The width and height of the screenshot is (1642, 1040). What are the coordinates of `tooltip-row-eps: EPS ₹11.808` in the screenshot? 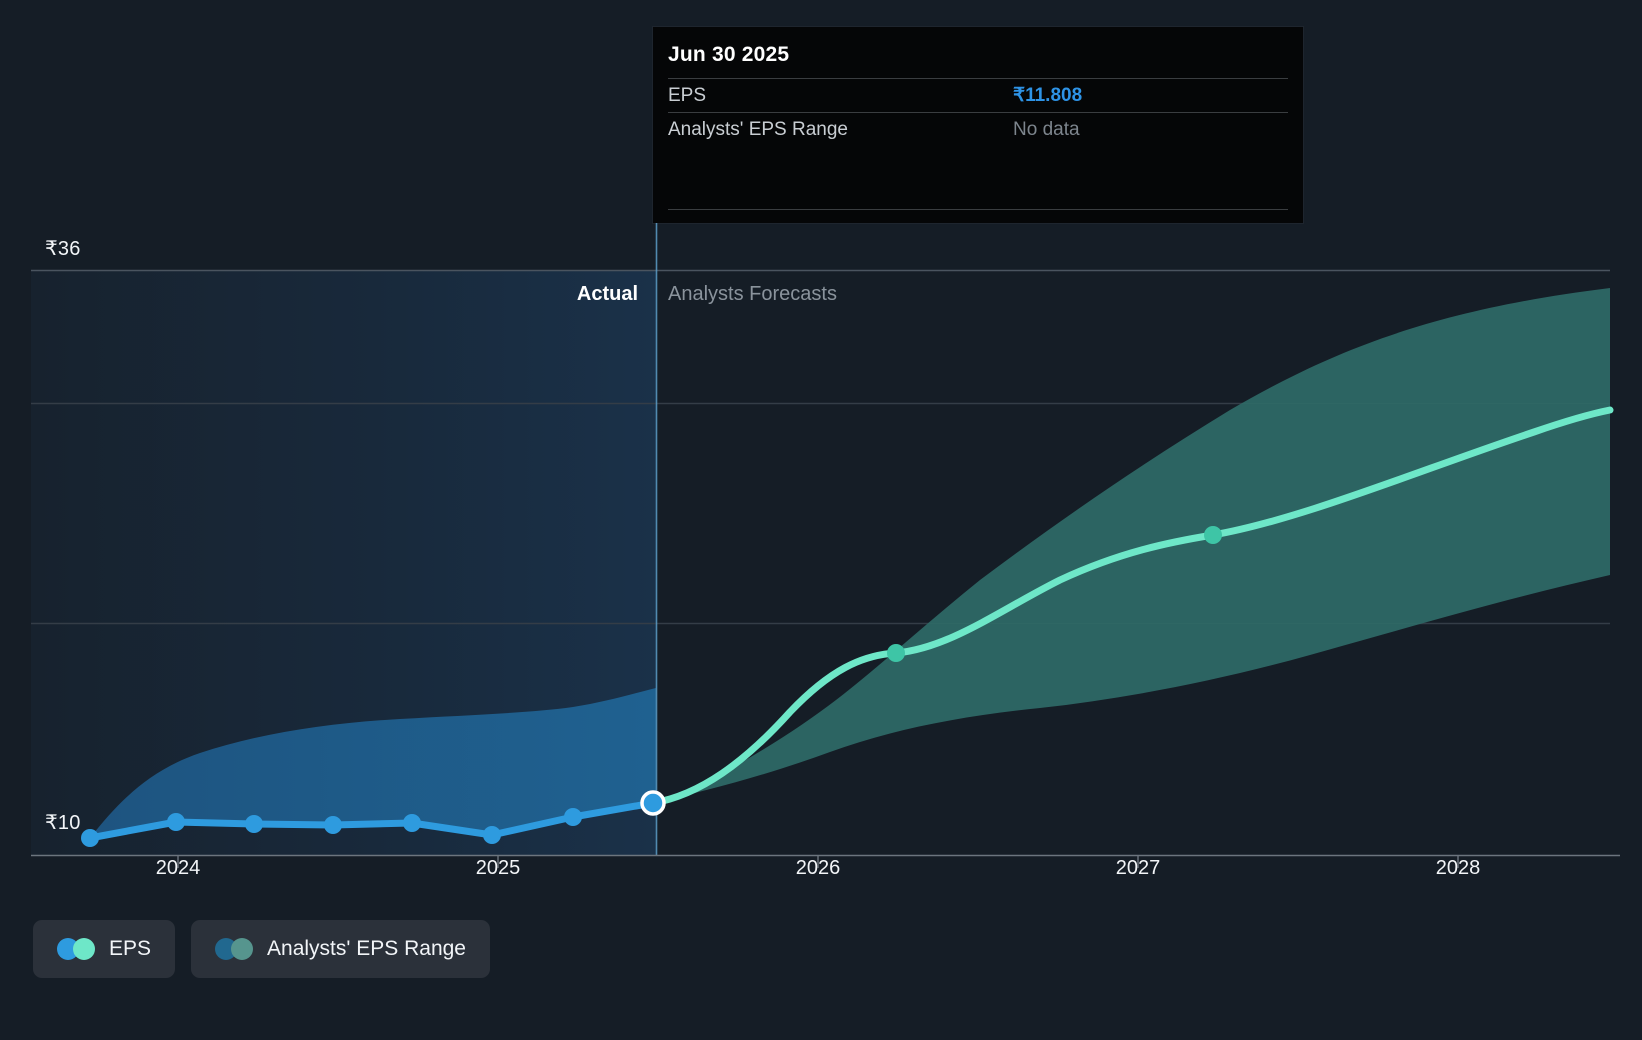 It's located at (978, 95).